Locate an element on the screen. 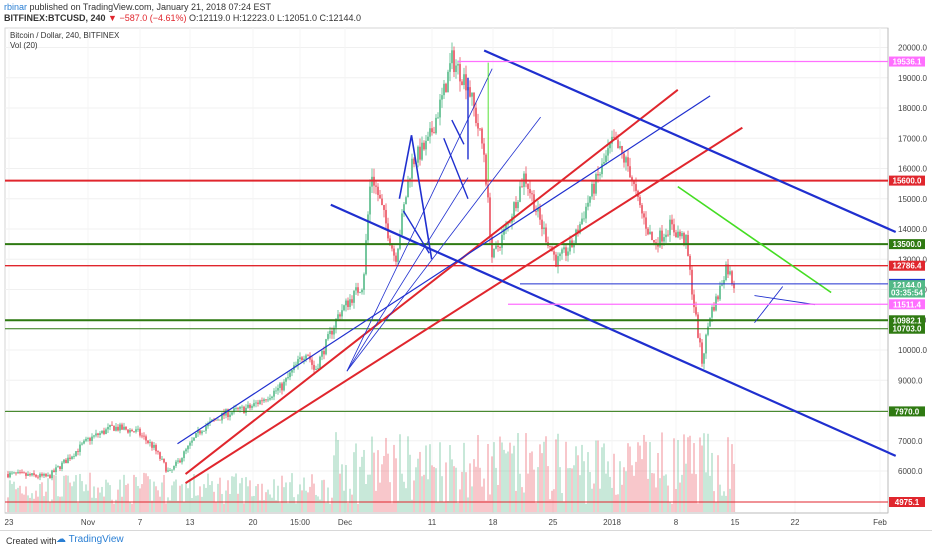 This screenshot has width=932, height=551. wedge-line is located at coordinates (785, 300).